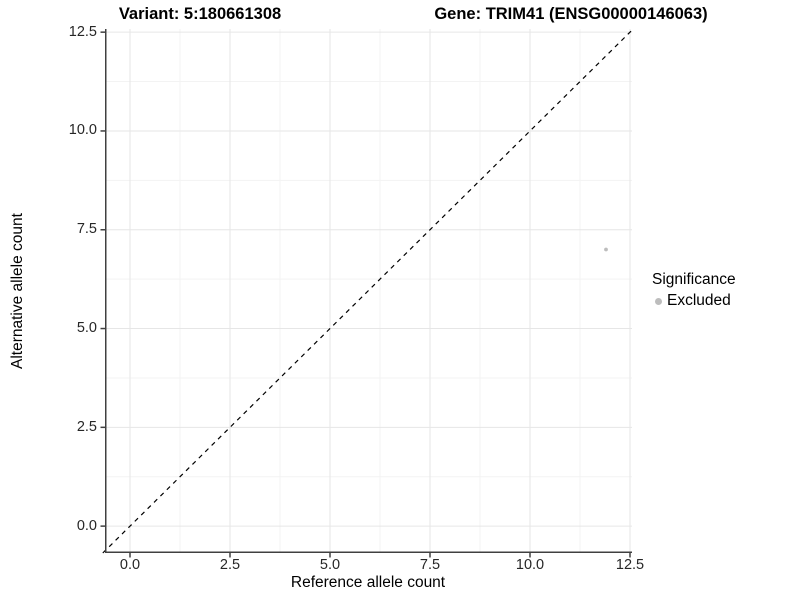 This screenshot has width=800, height=600. I want to click on x-tick-label: 7.5, so click(430, 565).